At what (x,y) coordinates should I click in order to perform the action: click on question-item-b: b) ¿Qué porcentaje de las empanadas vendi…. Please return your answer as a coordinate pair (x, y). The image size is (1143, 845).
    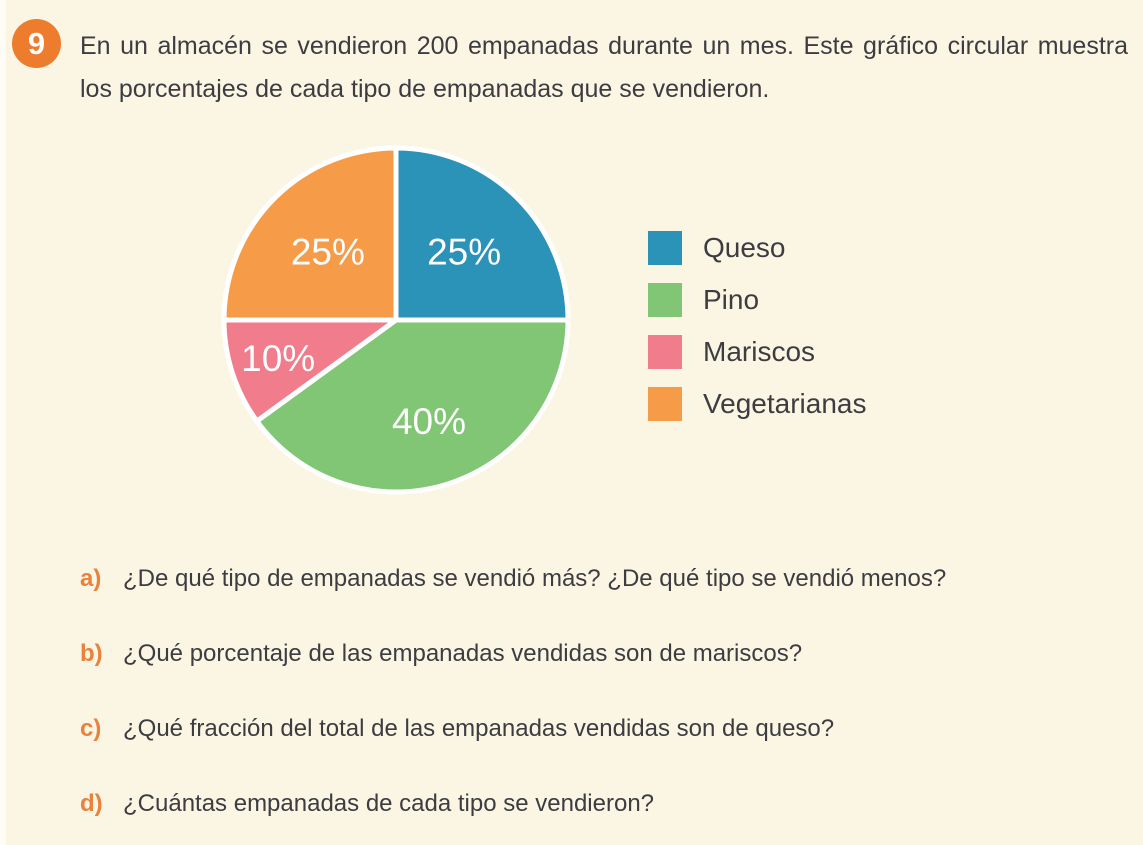
    Looking at the image, I should click on (600, 653).